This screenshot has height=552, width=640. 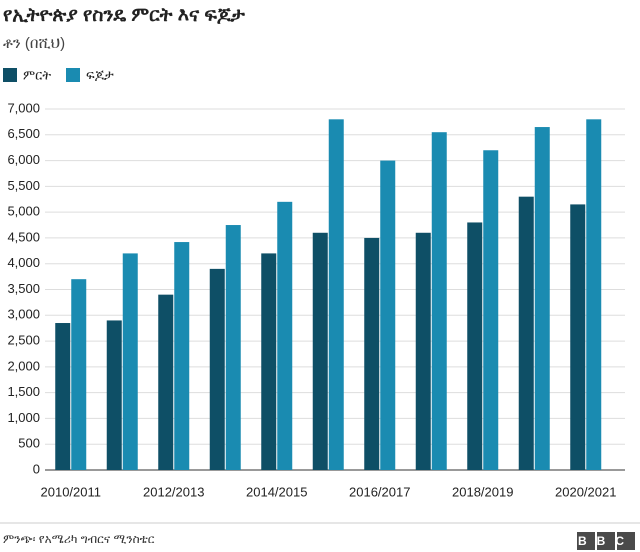 I want to click on x-tick-label: 2012/2013, so click(x=173, y=491).